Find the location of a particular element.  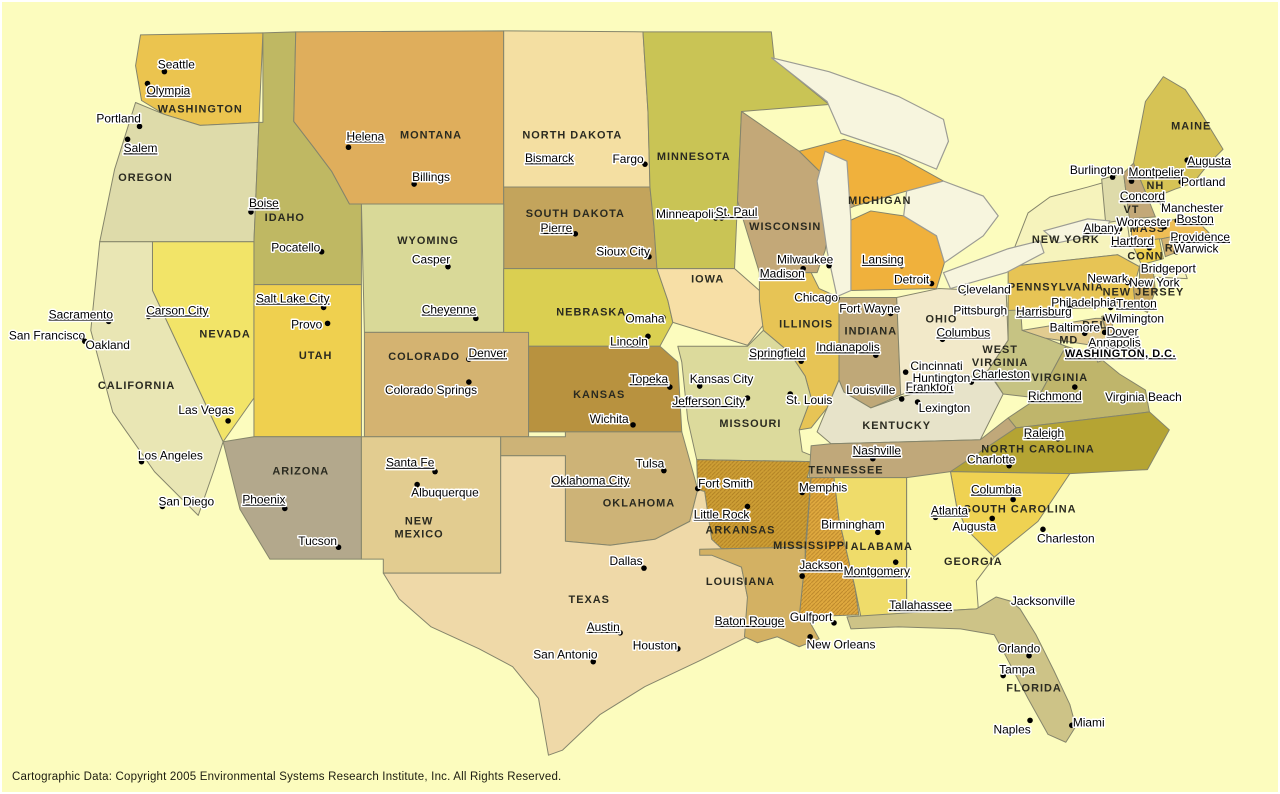

state-label-TN: TENNESSEE is located at coordinates (845, 471).